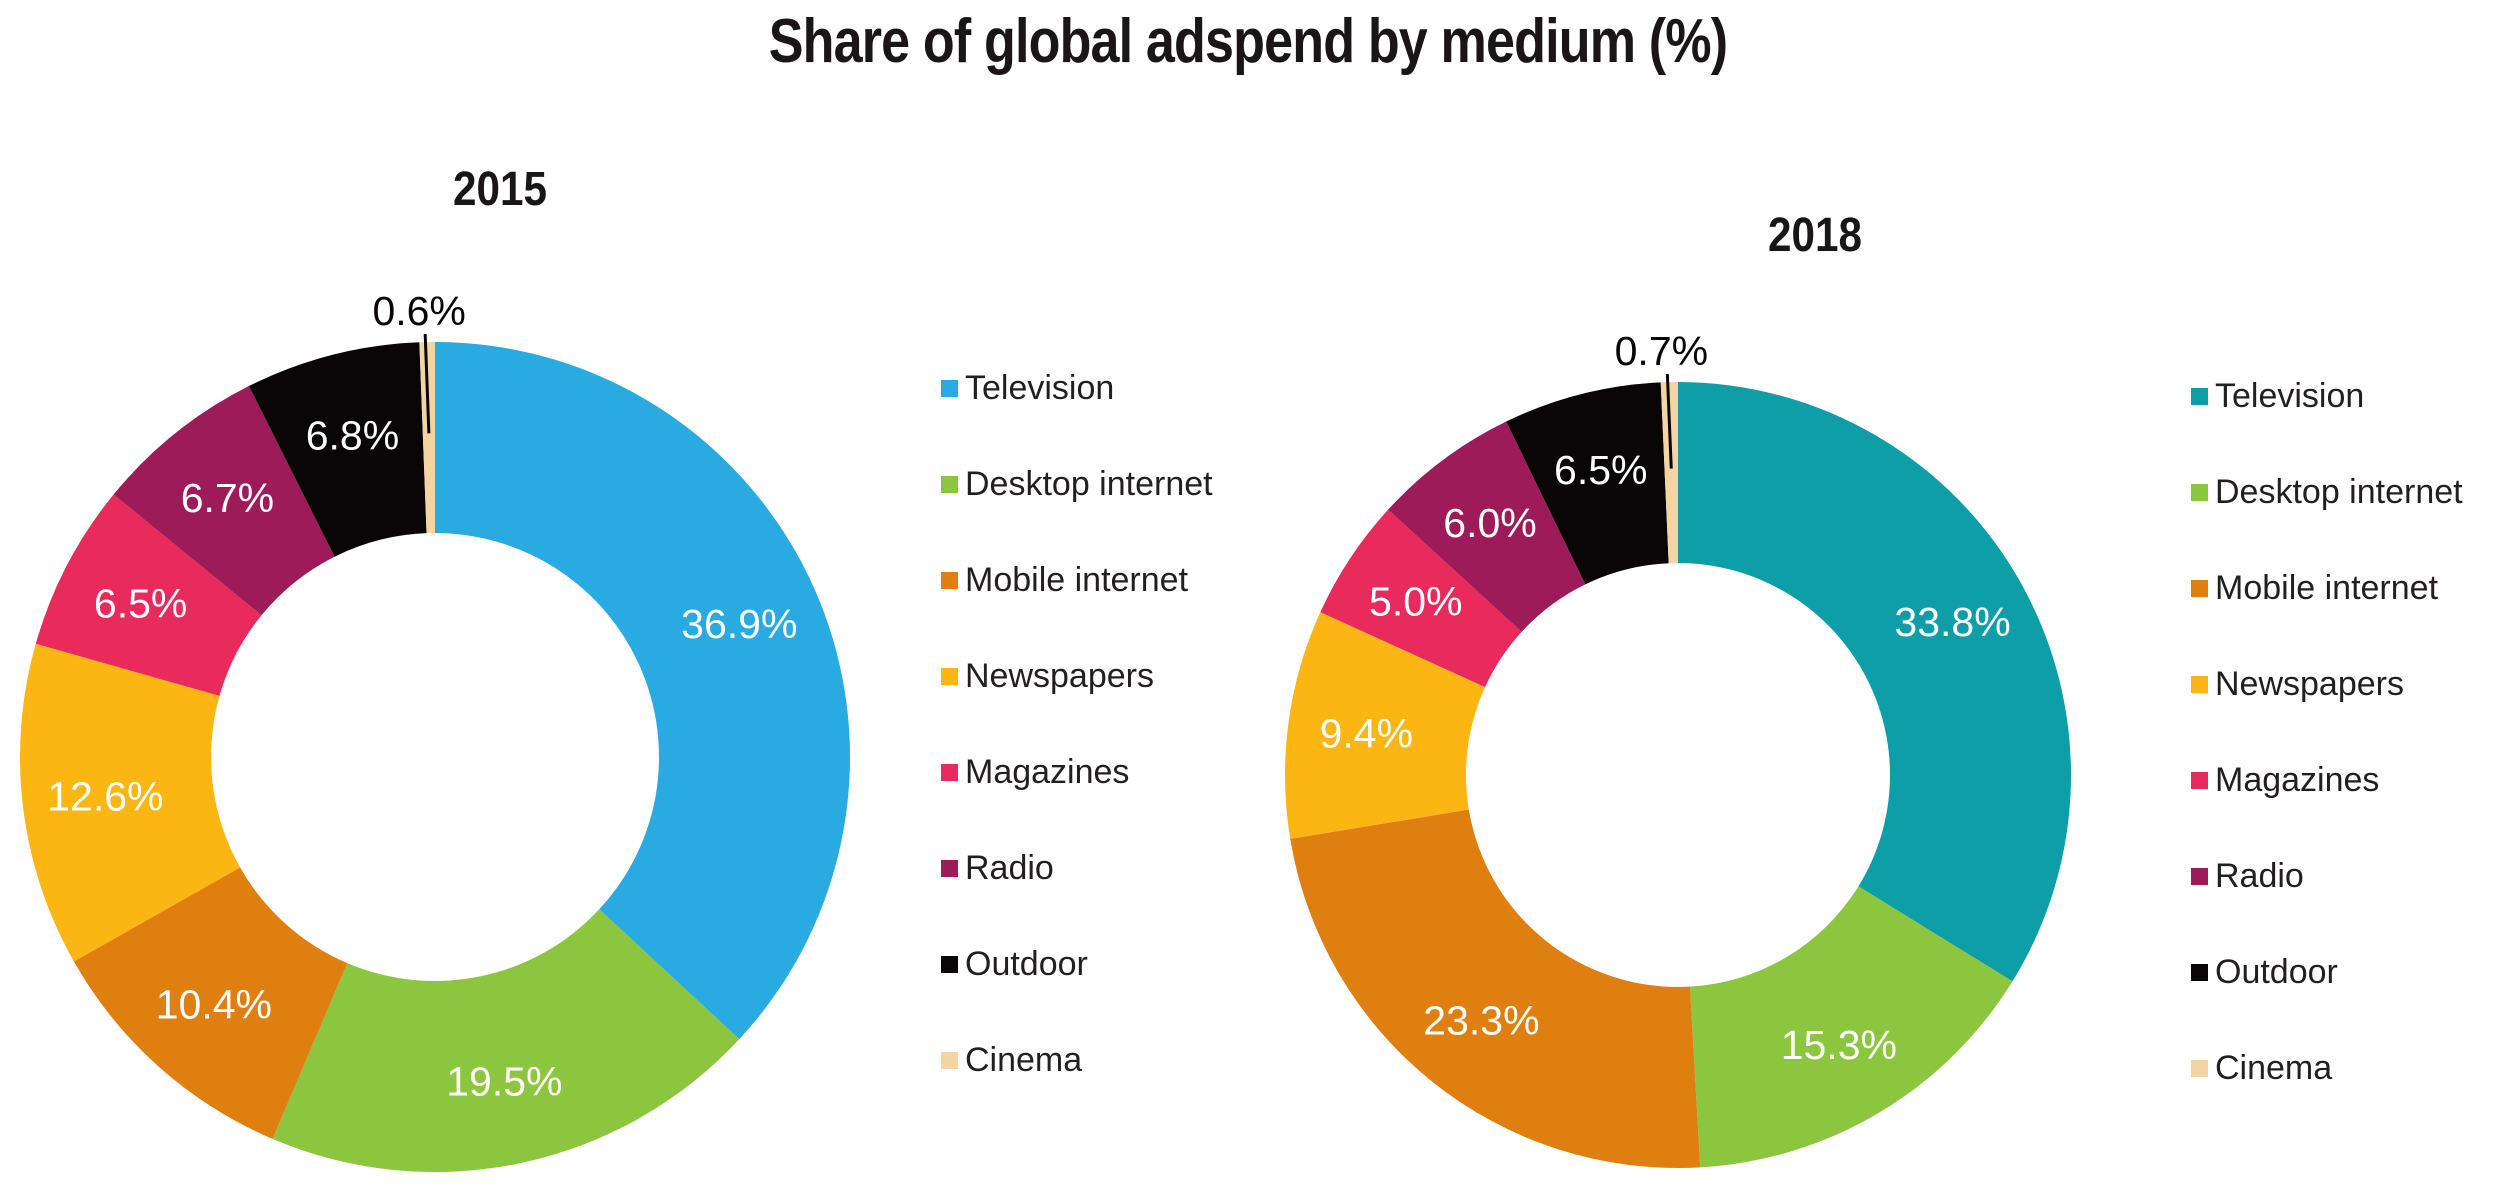  I want to click on value-label-magazines: 6.5%, so click(140, 603).